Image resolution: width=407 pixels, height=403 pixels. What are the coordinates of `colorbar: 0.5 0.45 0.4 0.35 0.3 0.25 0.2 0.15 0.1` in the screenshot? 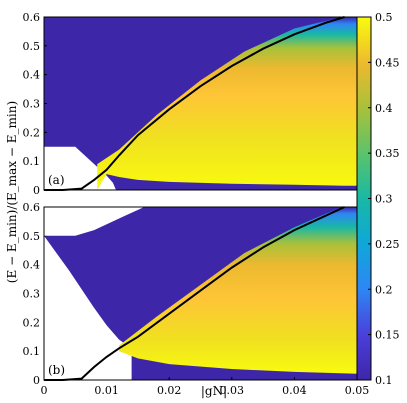 It's located at (378, 199).